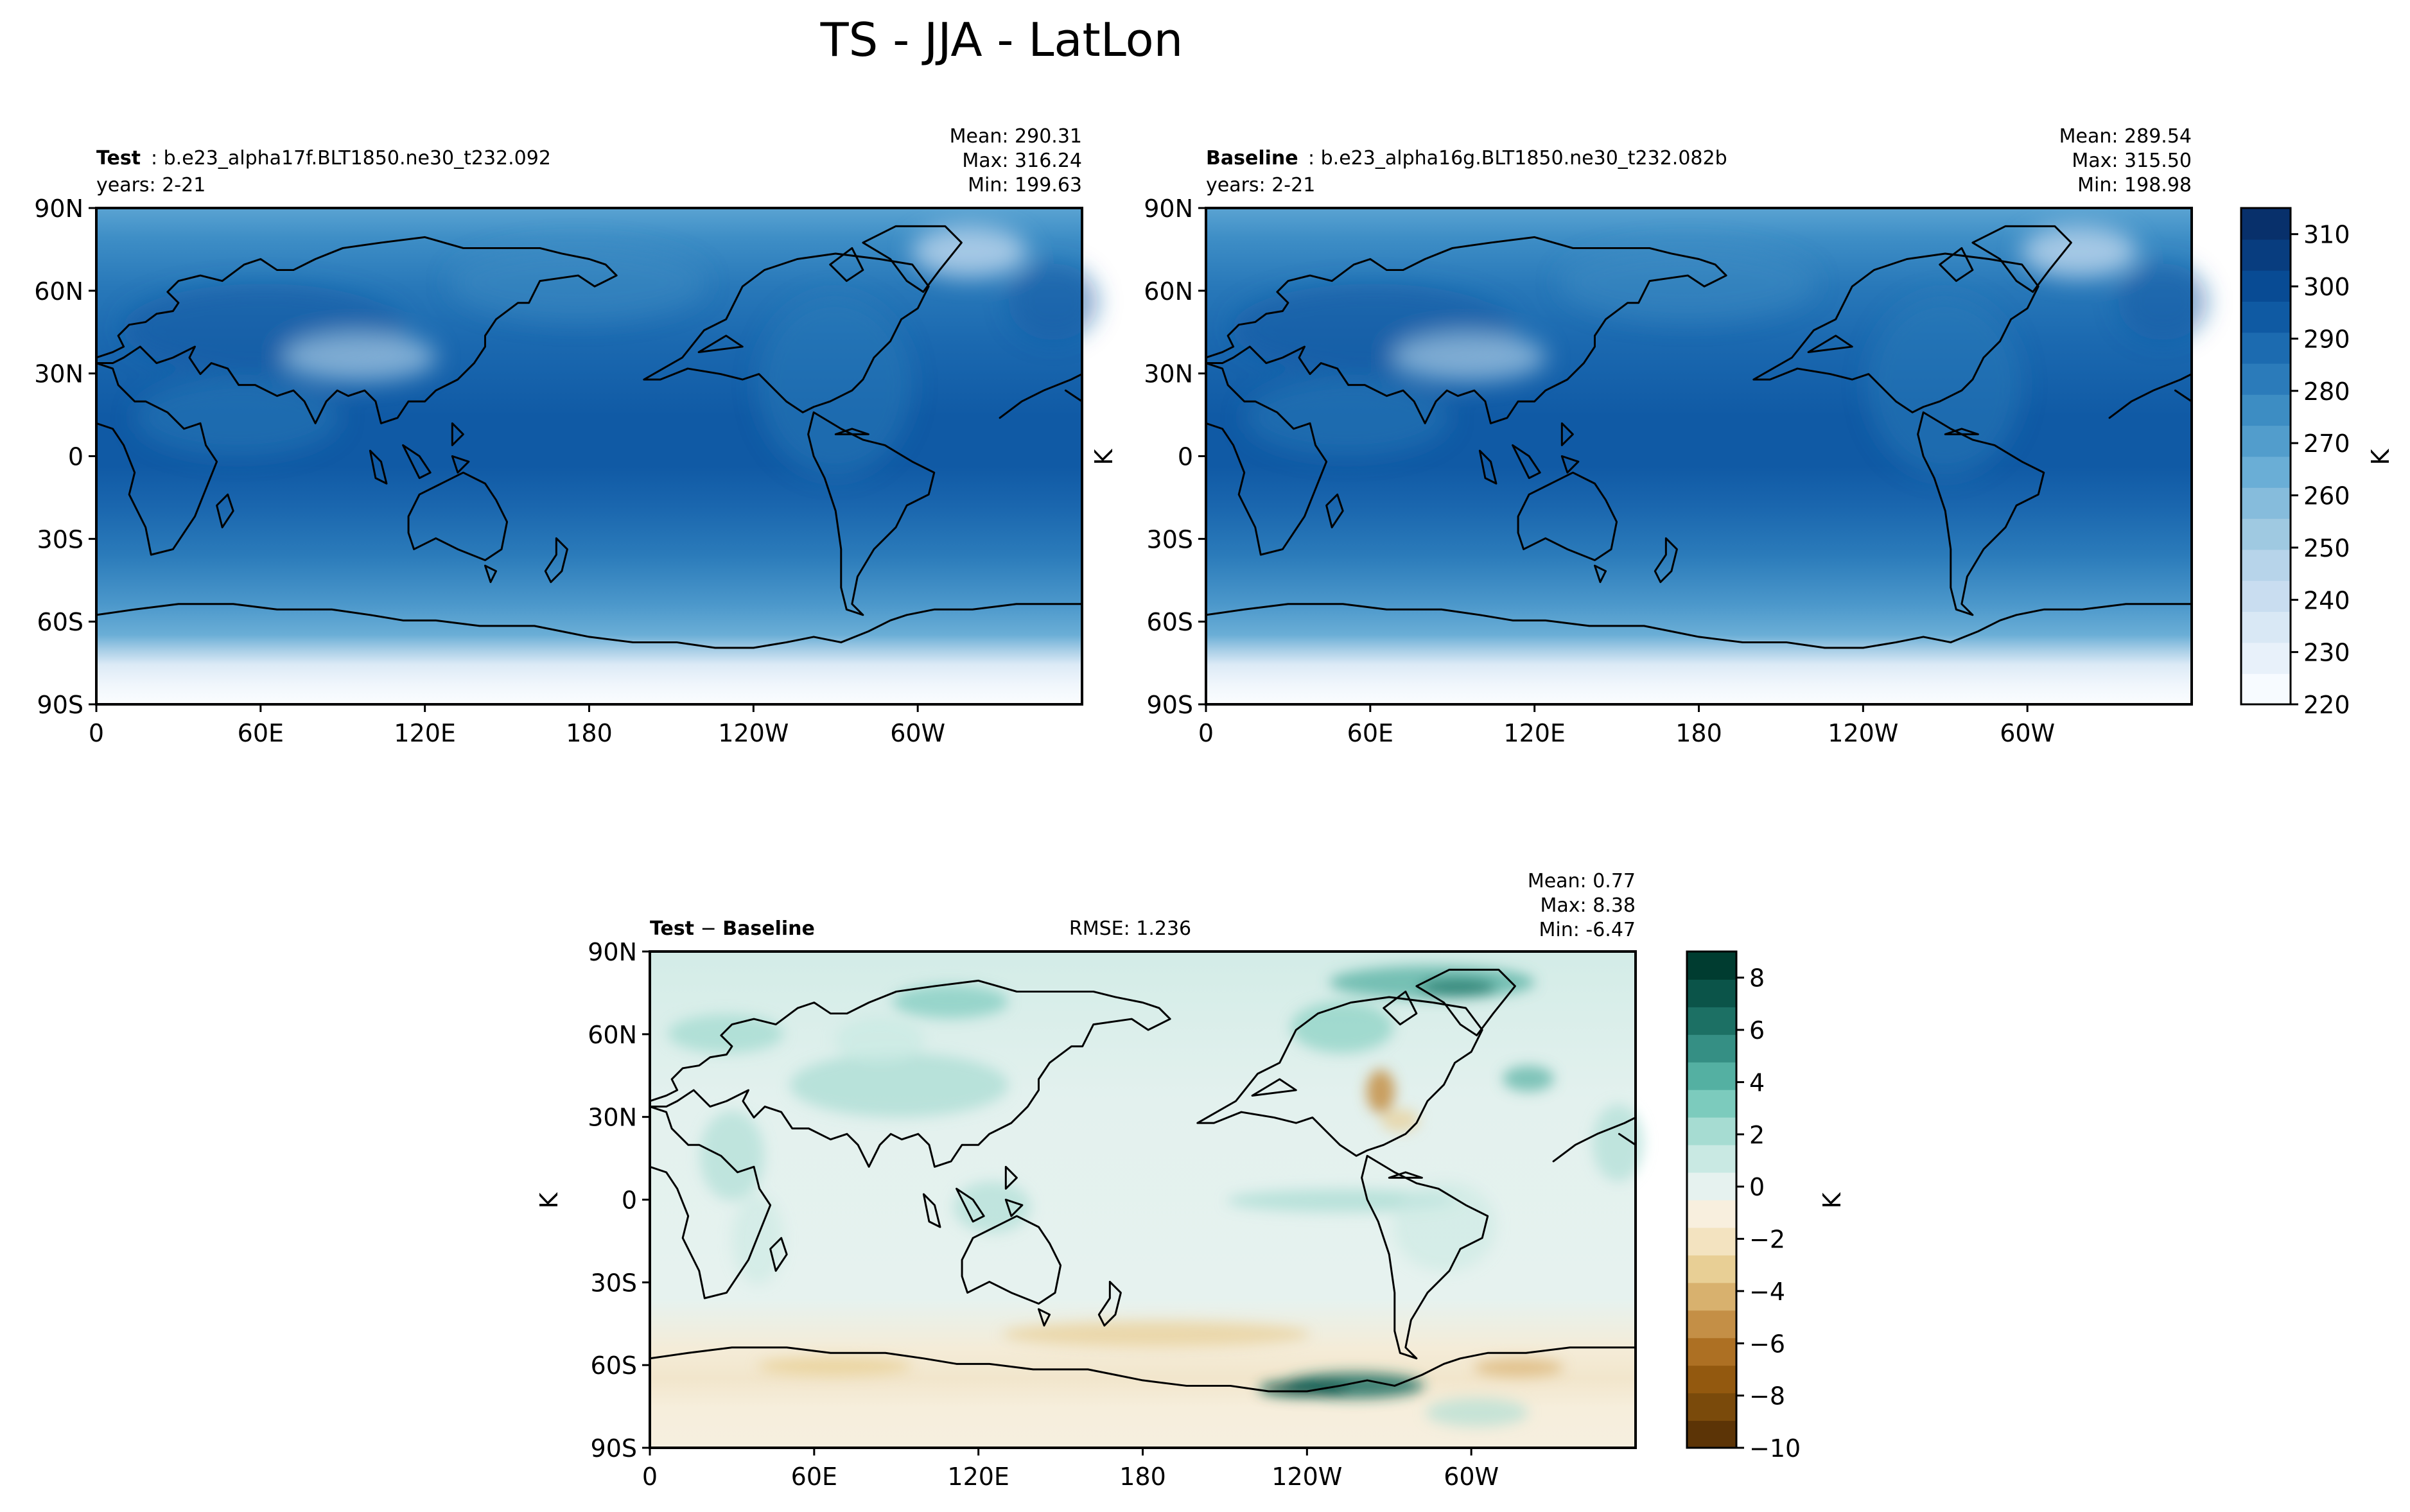 This screenshot has width=2410, height=1512. I want to click on baseline-y-tick-label: 30N, so click(1168, 374).